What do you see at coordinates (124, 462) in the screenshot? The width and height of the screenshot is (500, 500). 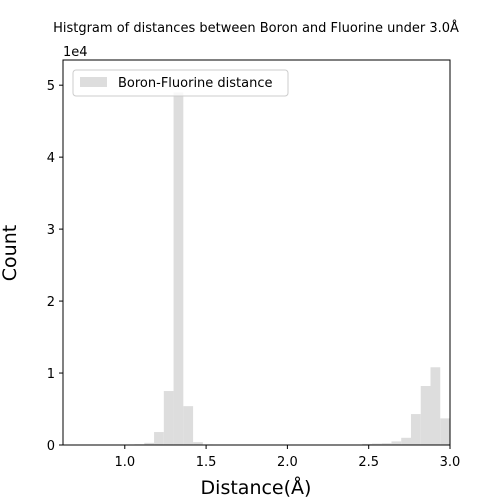 I see `x-tick-label: 1.0` at bounding box center [124, 462].